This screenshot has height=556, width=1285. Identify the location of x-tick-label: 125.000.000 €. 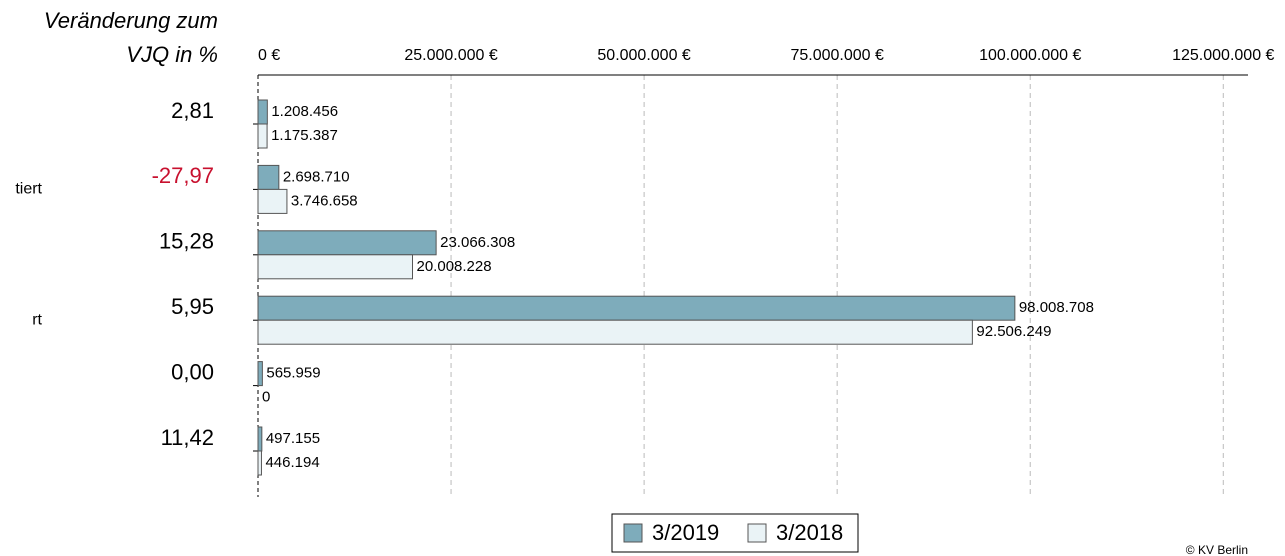
(1223, 55).